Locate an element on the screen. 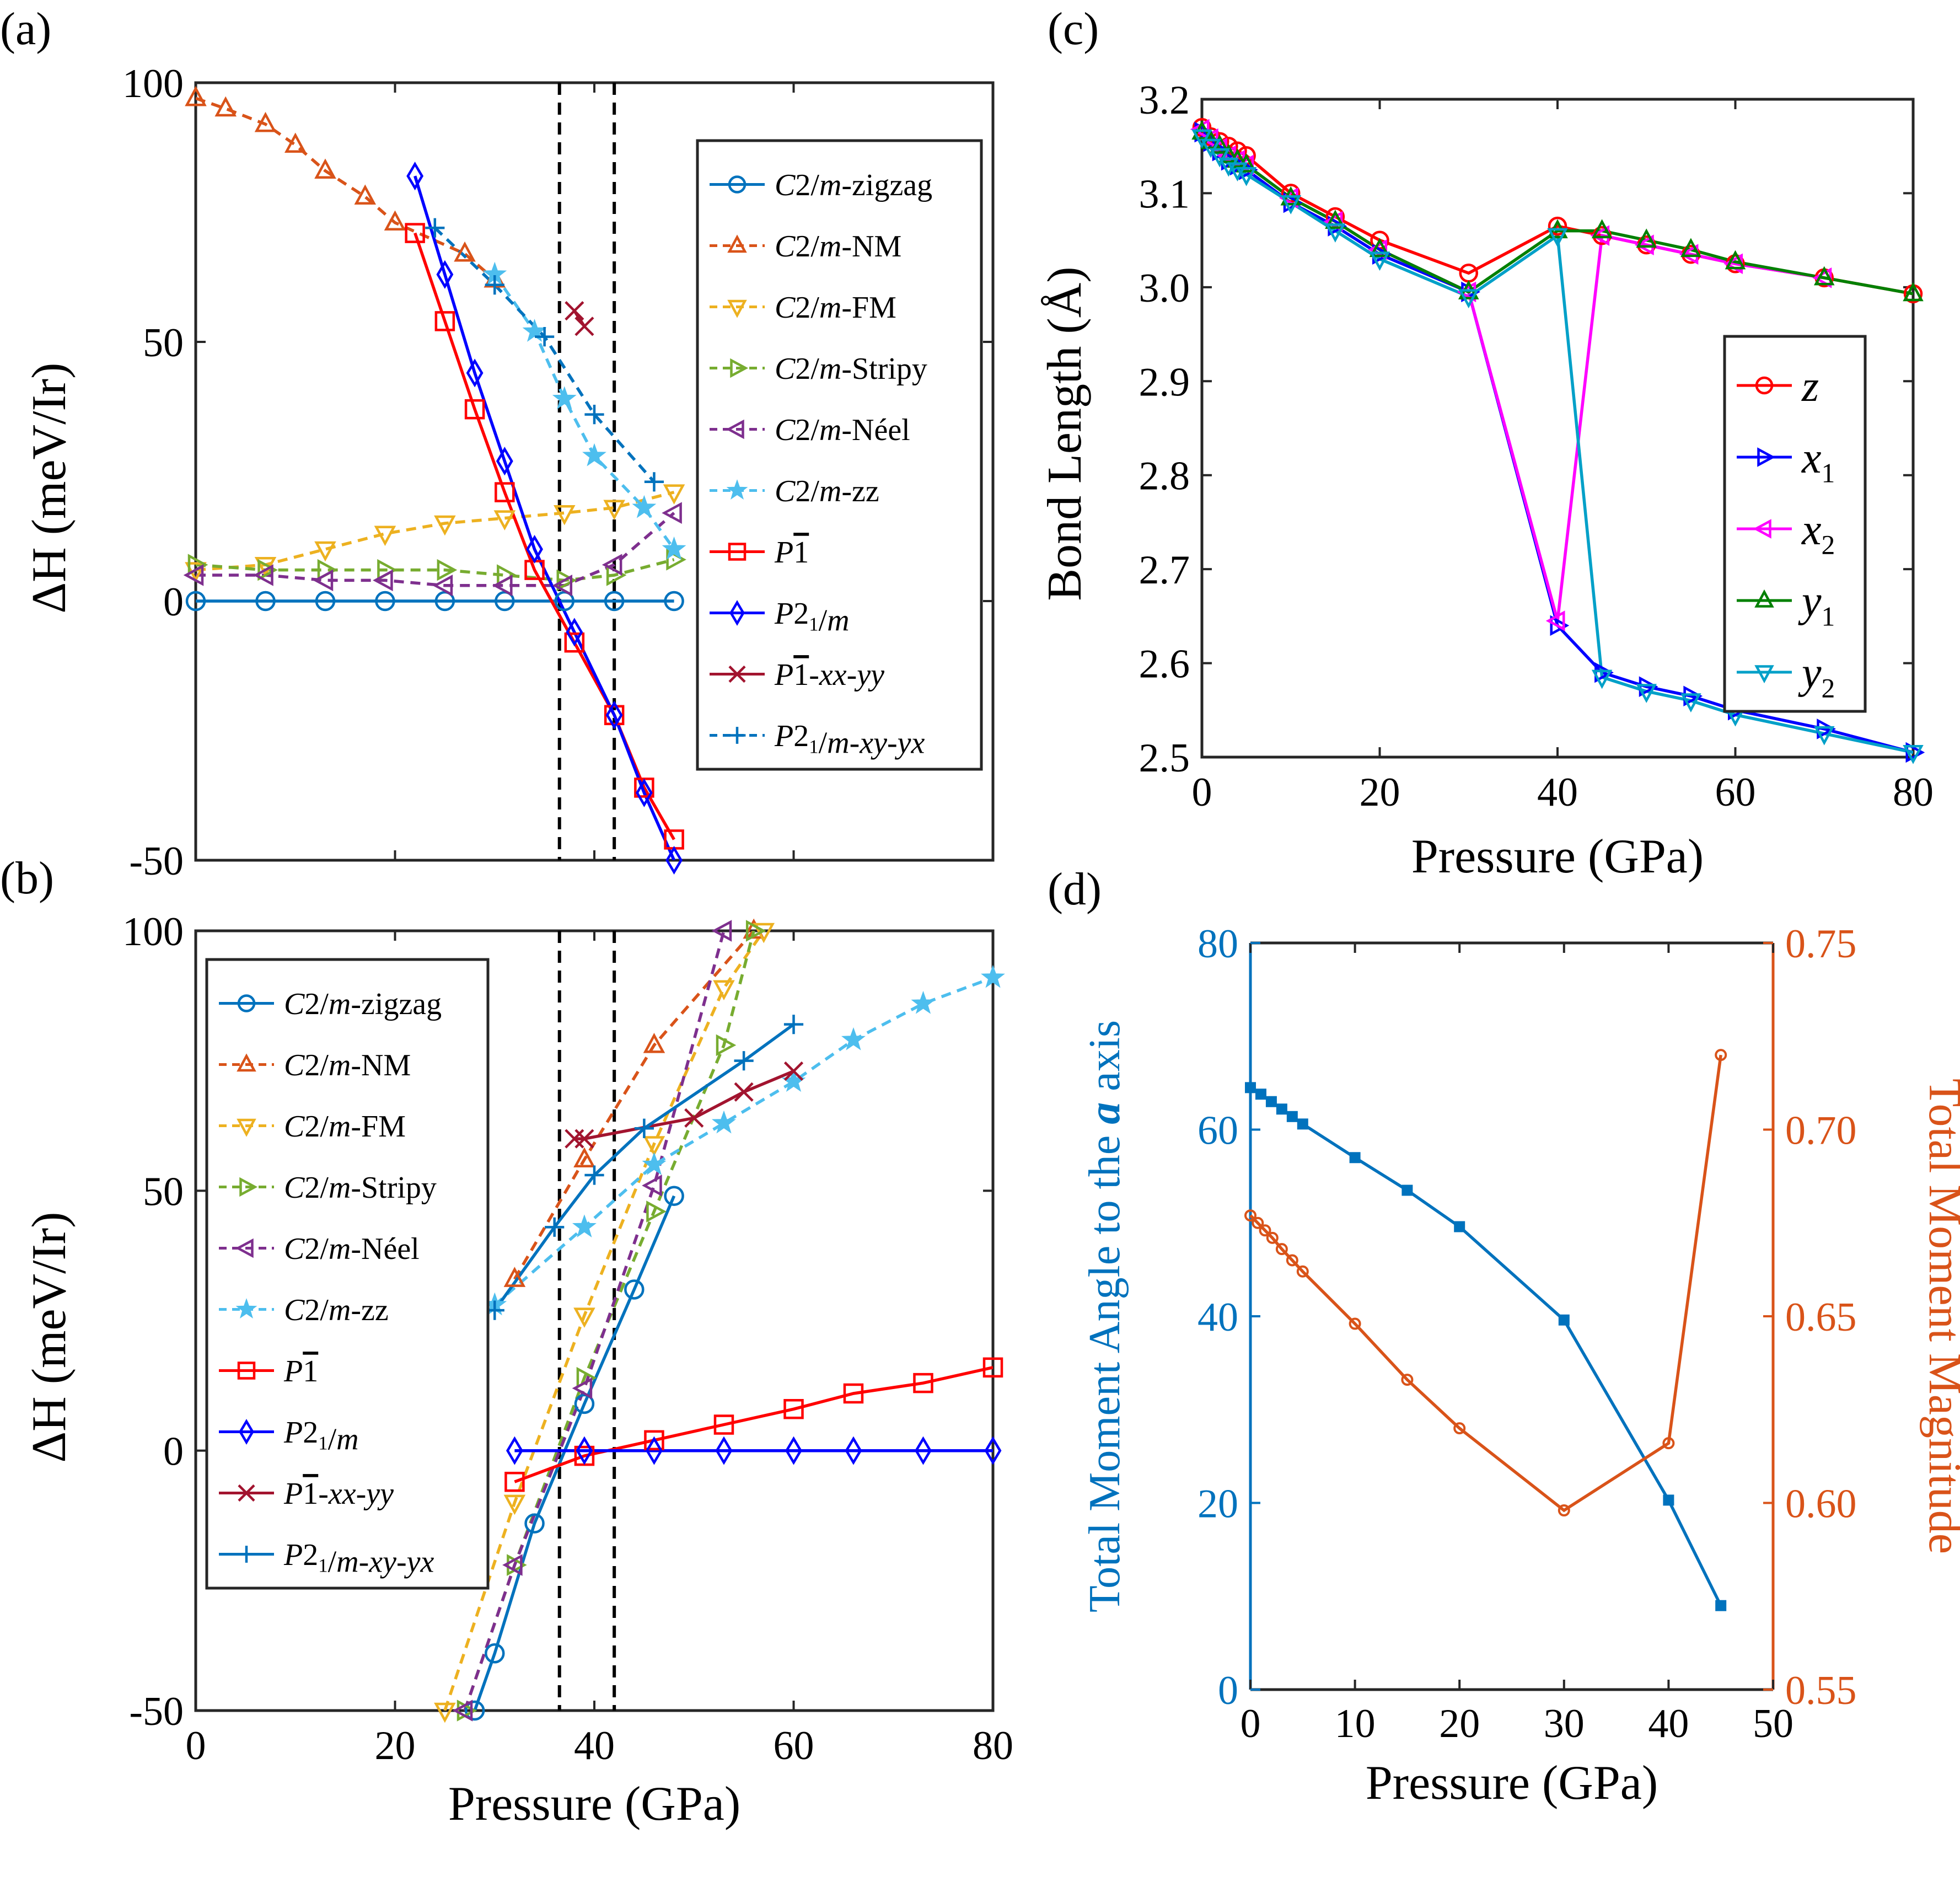  y-tick-label: 100 is located at coordinates (153, 83).